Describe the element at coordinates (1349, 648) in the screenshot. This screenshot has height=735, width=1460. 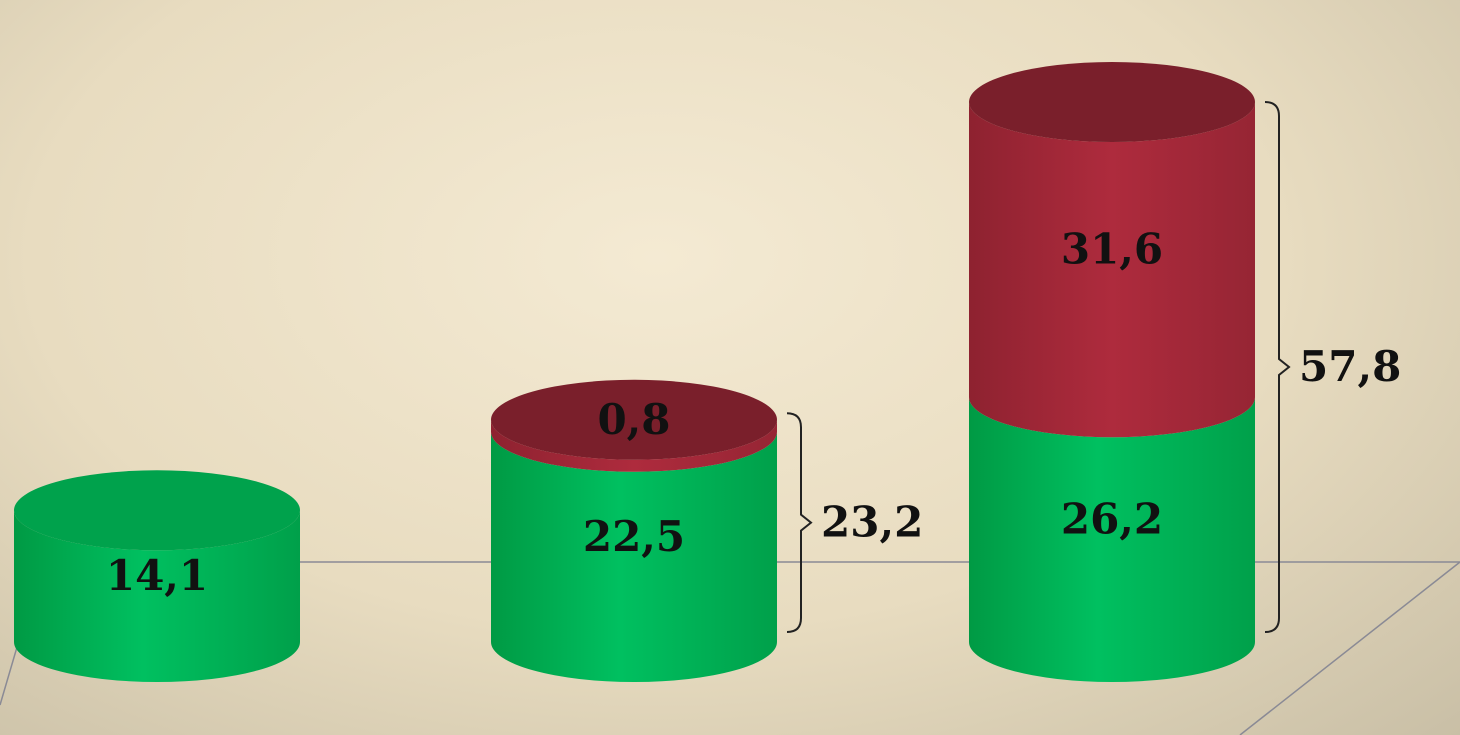
I see `floor-right-edge` at that location.